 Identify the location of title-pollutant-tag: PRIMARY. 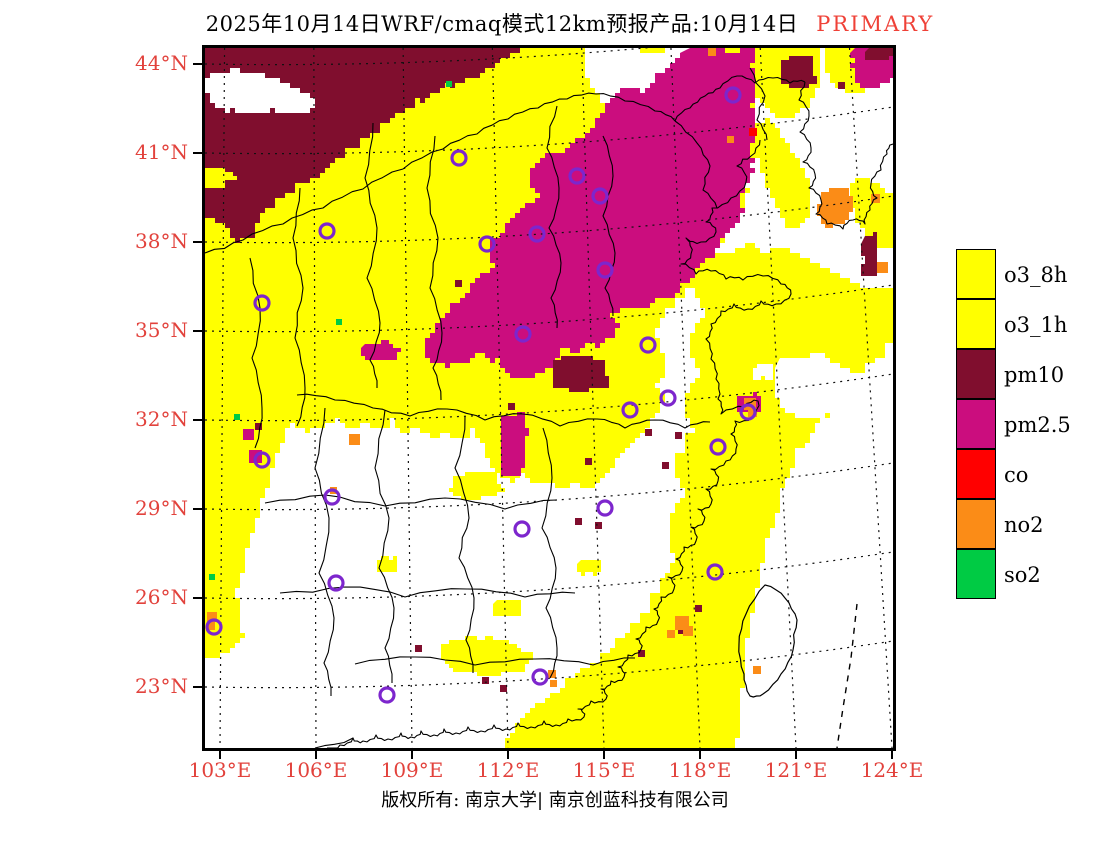
(875, 24).